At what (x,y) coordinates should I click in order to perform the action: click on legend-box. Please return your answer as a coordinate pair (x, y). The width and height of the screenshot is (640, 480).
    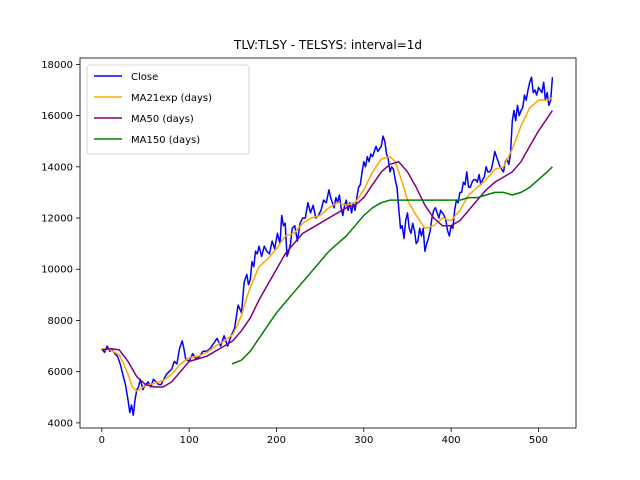
    Looking at the image, I should click on (168, 109).